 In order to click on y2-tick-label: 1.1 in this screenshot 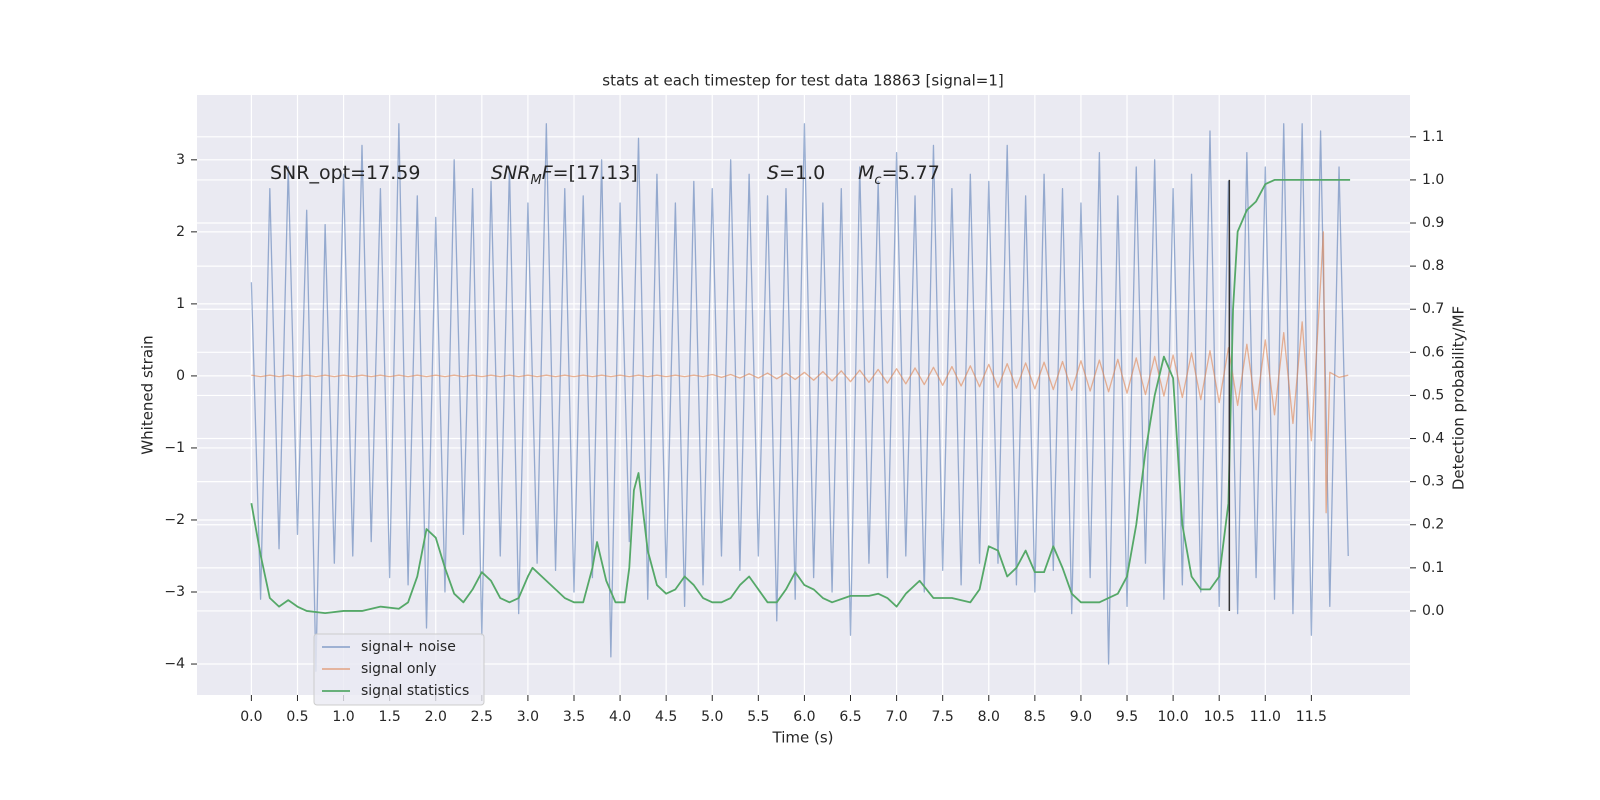, I will do `click(1433, 137)`.